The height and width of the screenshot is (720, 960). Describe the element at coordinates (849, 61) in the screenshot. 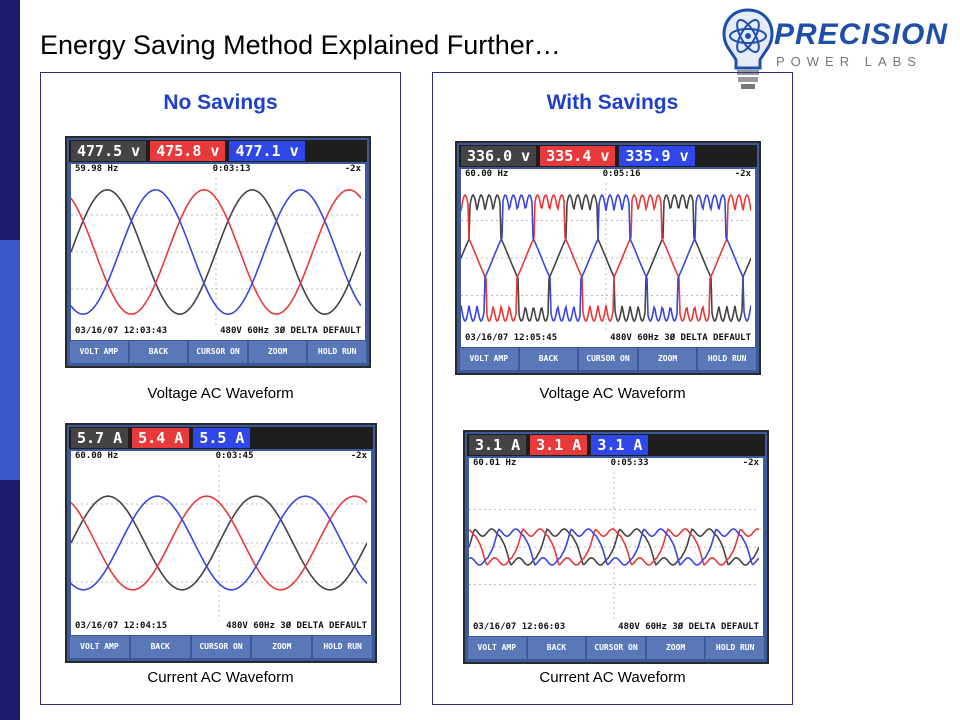

I see `logo-subtitle: POWER LABS` at that location.